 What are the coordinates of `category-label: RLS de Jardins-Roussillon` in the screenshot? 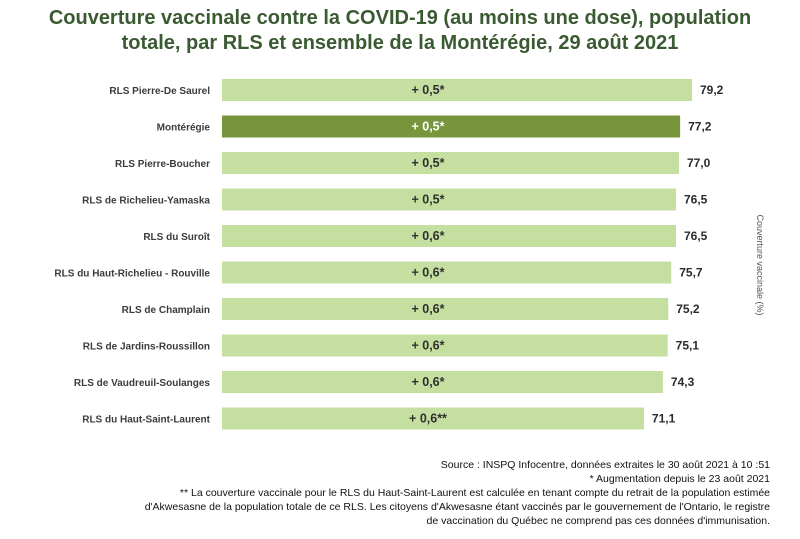 It's located at (146, 347).